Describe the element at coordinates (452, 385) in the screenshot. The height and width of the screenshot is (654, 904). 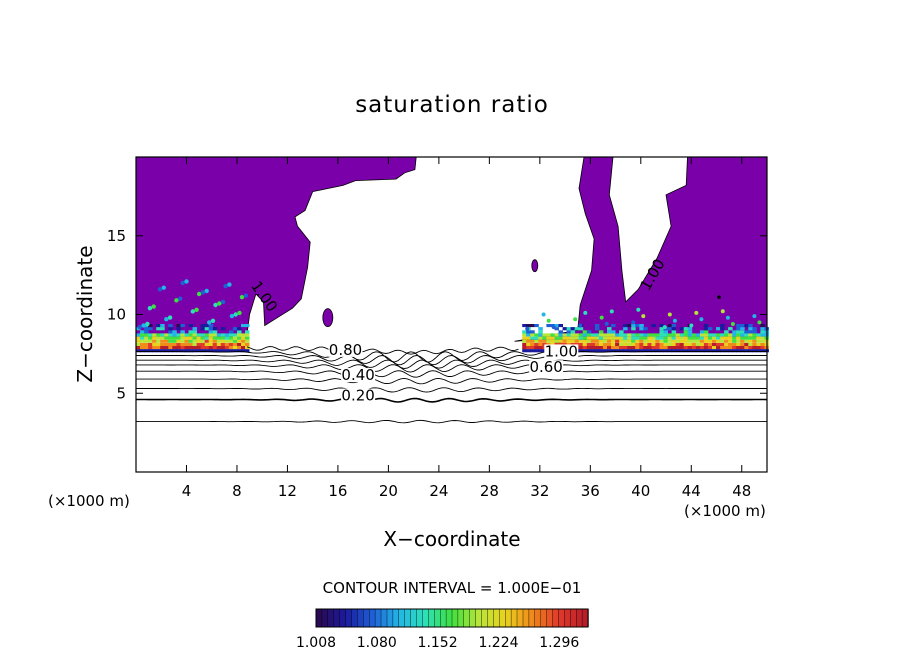
I see `contour-lines` at that location.